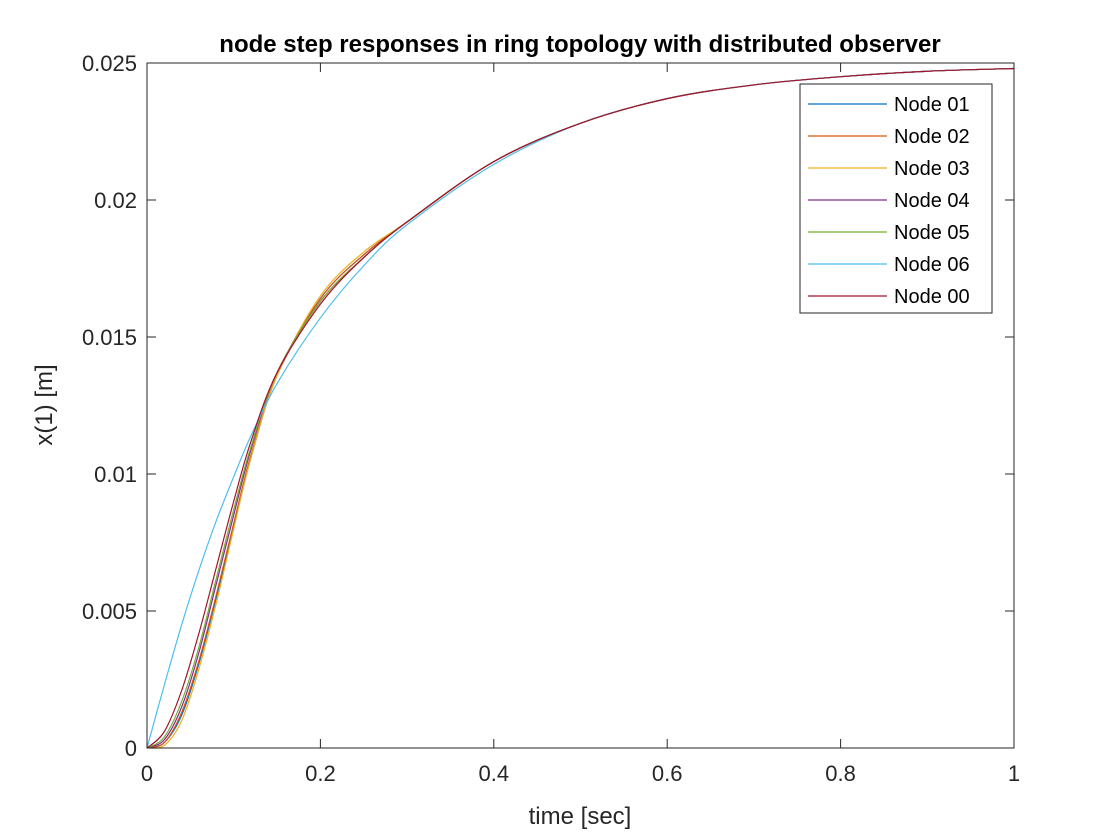  What do you see at coordinates (667, 773) in the screenshot?
I see `x-tick-label: 0.6` at bounding box center [667, 773].